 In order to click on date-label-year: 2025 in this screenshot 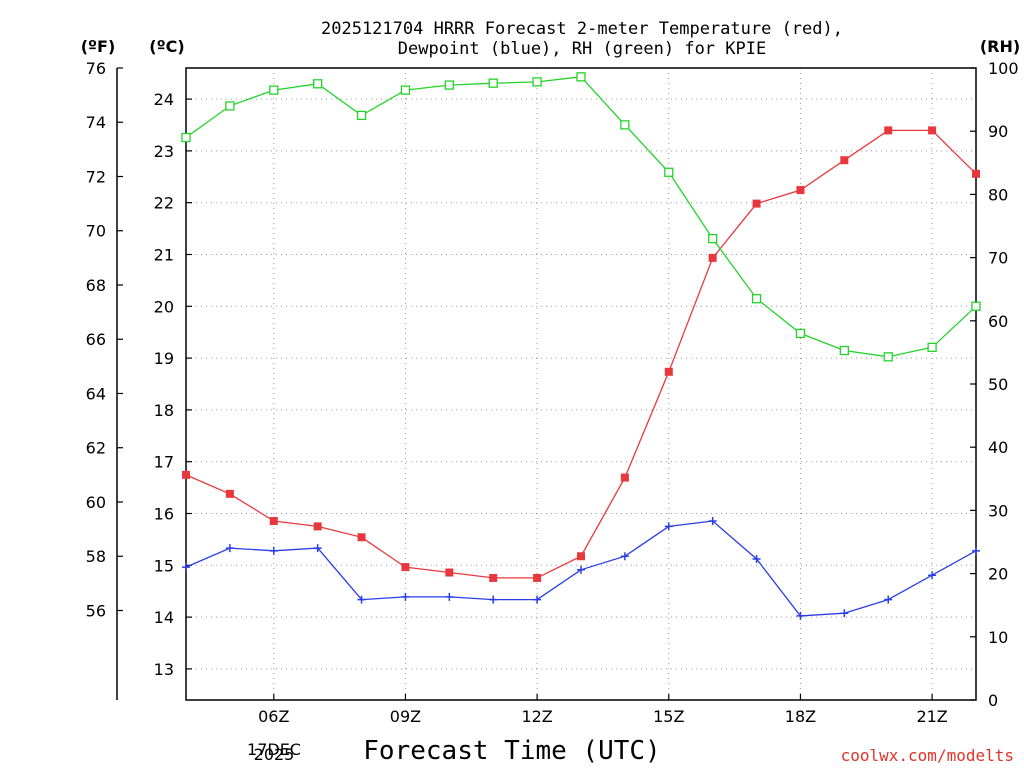, I will do `click(274, 754)`.